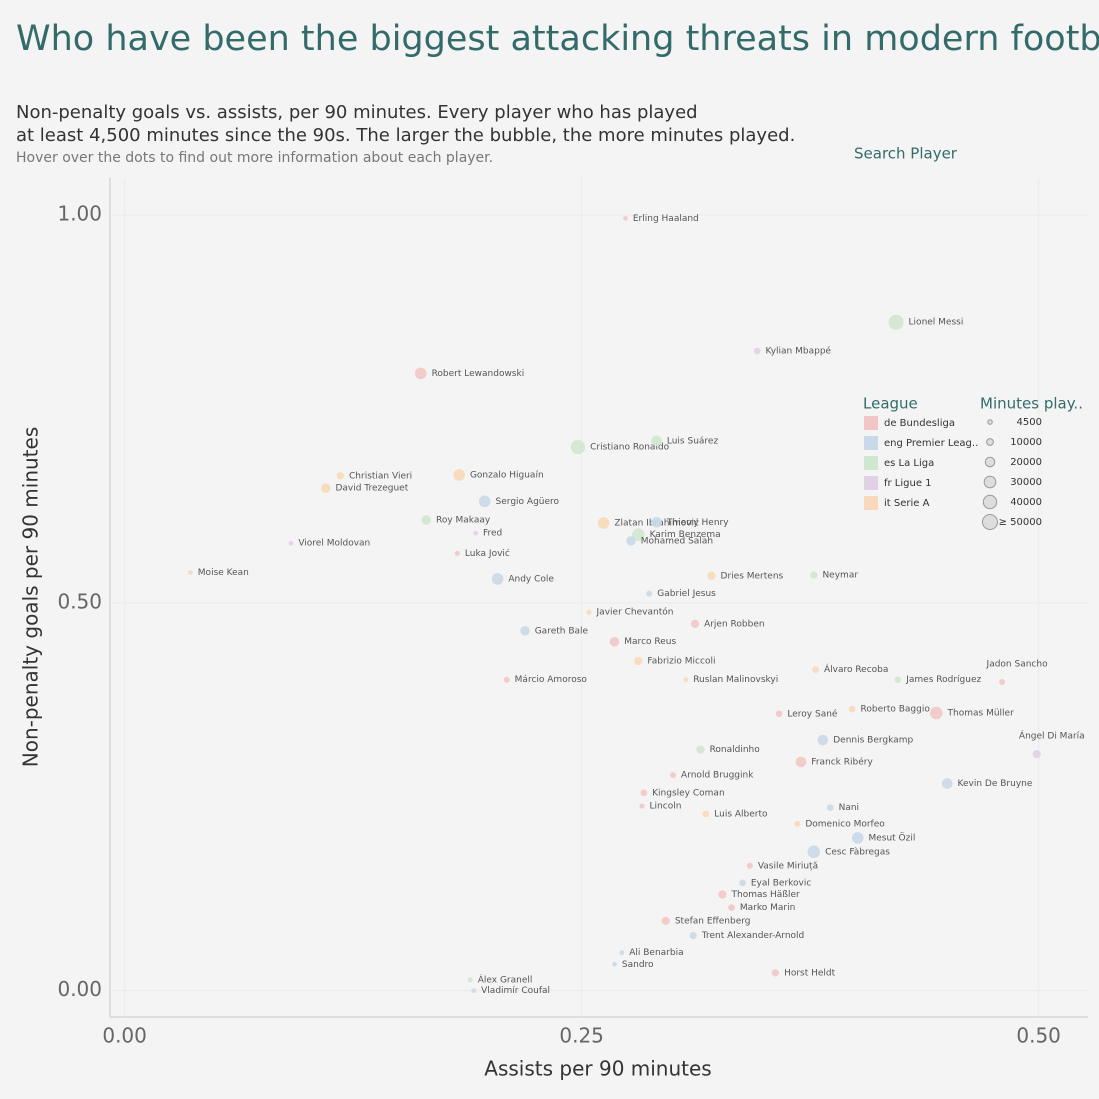  What do you see at coordinates (909, 463) in the screenshot?
I see `legend-label: es La Liga` at bounding box center [909, 463].